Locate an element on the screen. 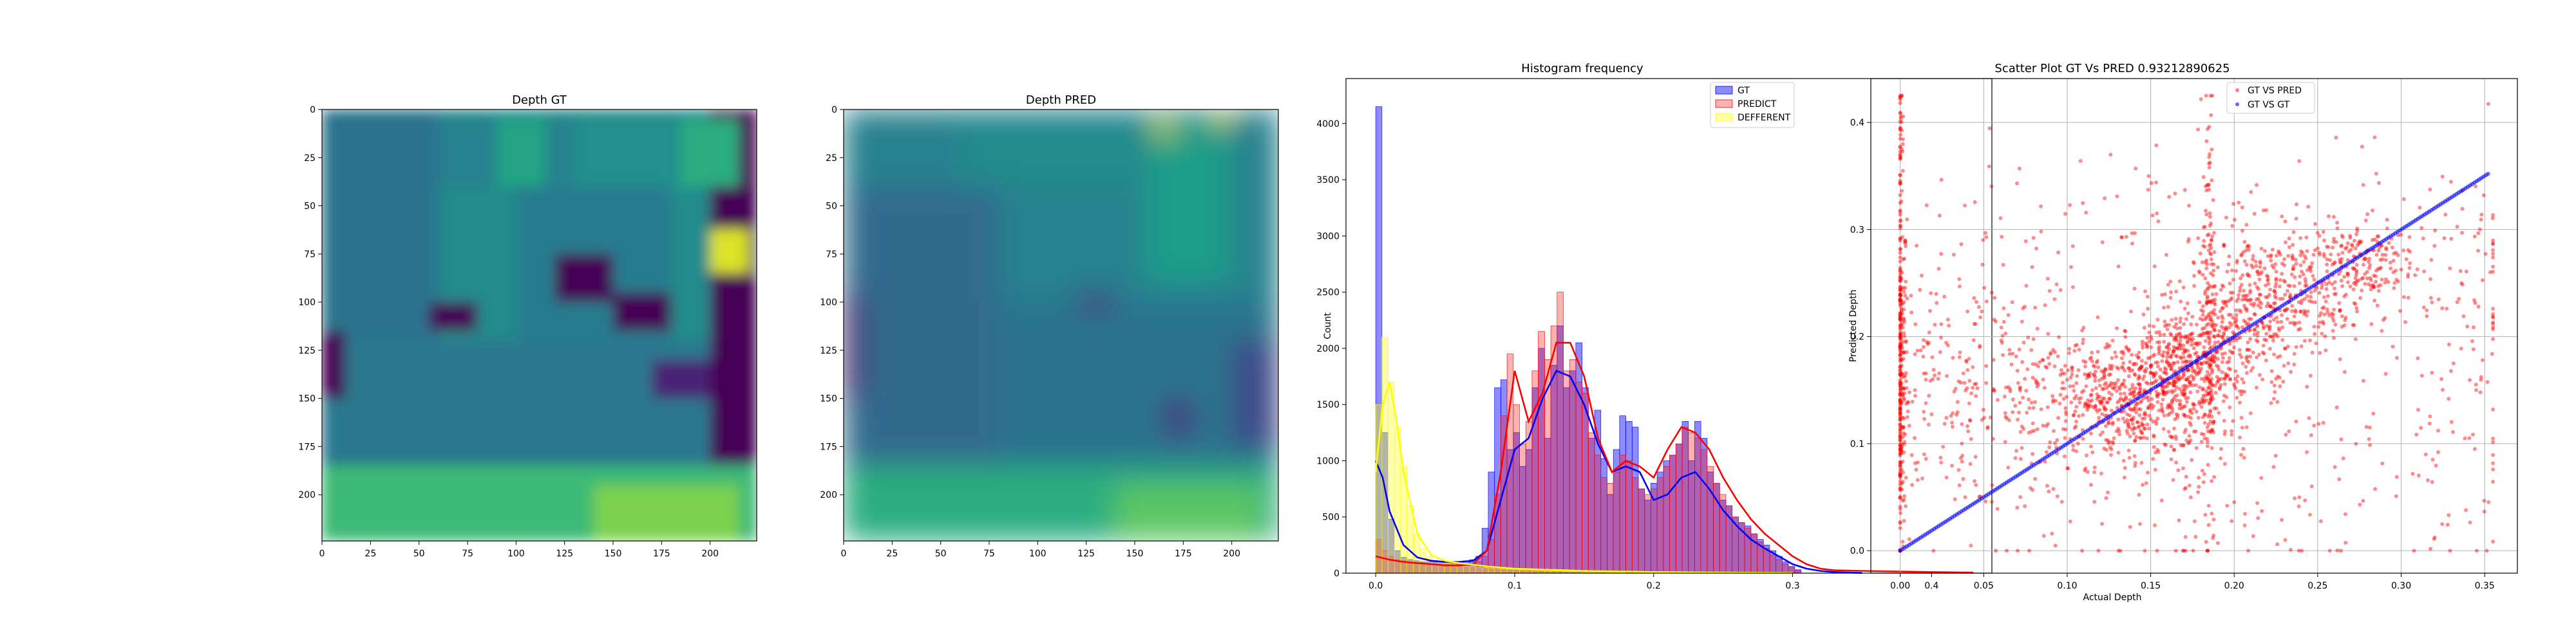 The image size is (2576, 644). heatmap-title: Depth GT is located at coordinates (539, 100).